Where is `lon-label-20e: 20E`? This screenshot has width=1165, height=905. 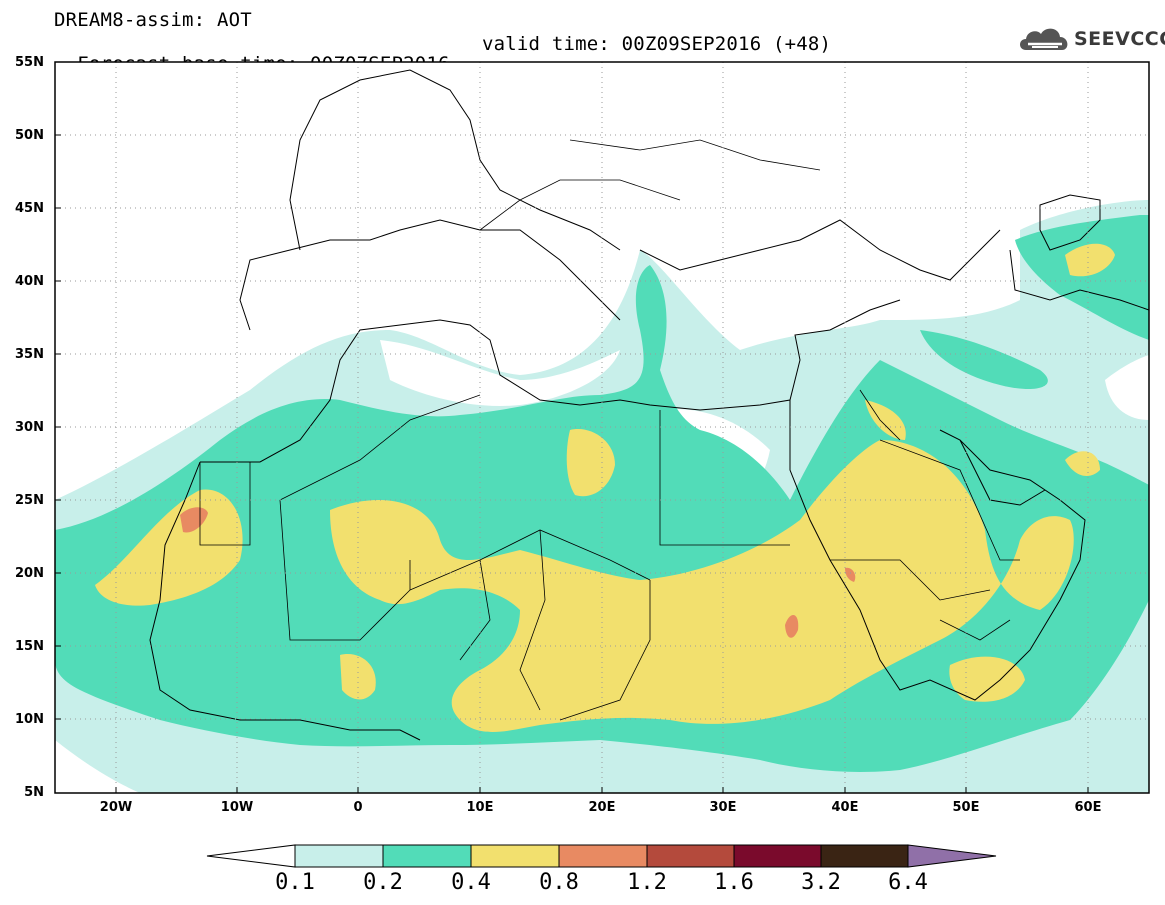
lon-label-20e: 20E is located at coordinates (602, 807).